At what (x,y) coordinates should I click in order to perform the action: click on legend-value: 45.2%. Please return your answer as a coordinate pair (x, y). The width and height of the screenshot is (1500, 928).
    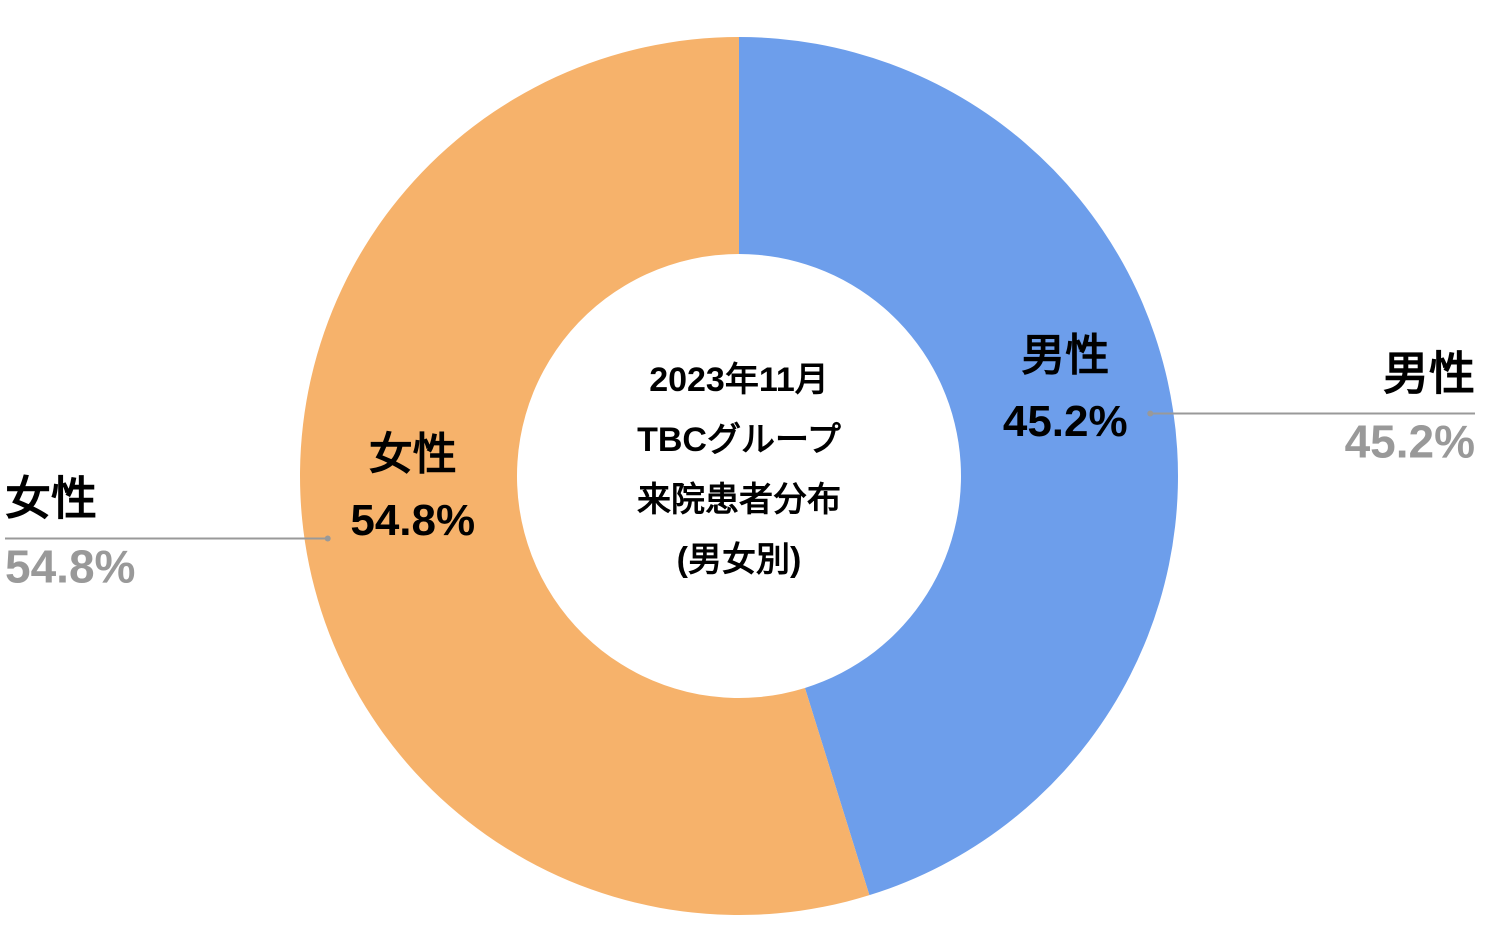
    Looking at the image, I should click on (1410, 442).